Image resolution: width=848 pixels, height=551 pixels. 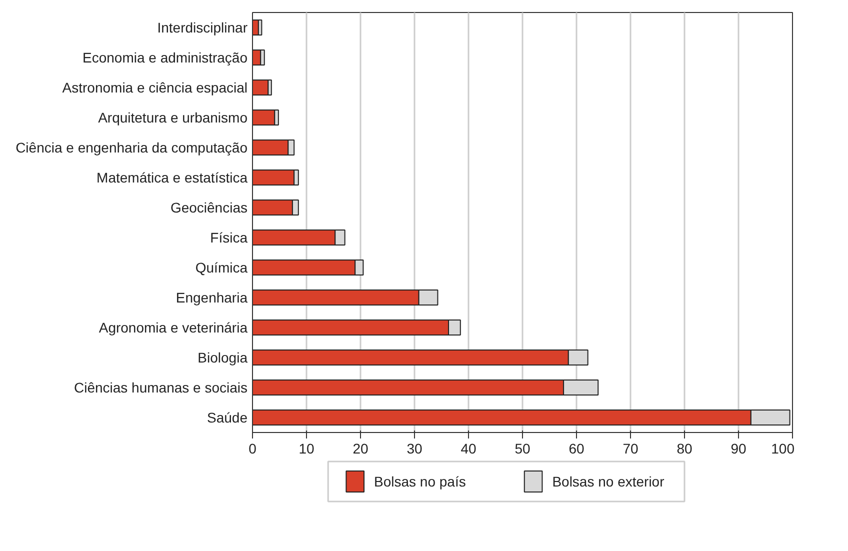 I want to click on x-tick-label: 80, so click(x=684, y=448).